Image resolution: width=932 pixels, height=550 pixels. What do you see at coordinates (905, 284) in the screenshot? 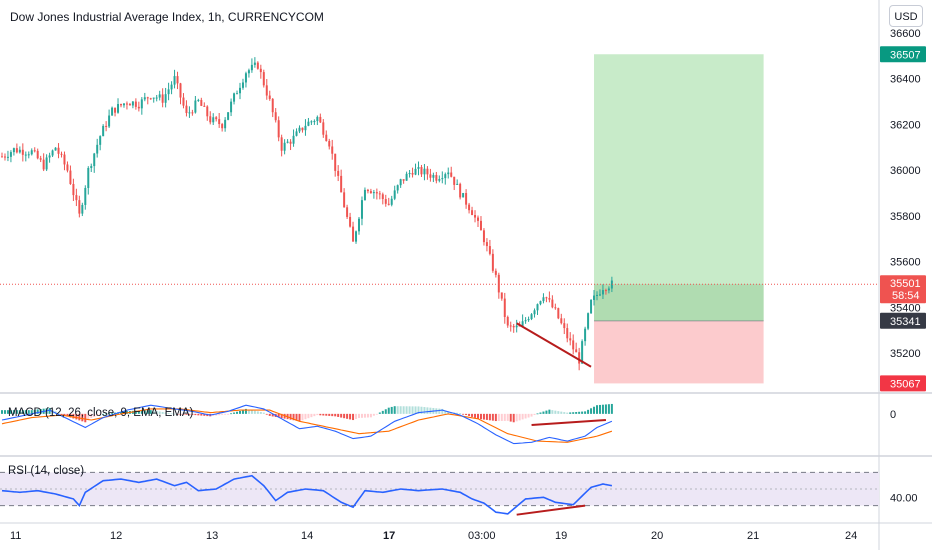
I see `last-price-tag: 35501` at bounding box center [905, 284].